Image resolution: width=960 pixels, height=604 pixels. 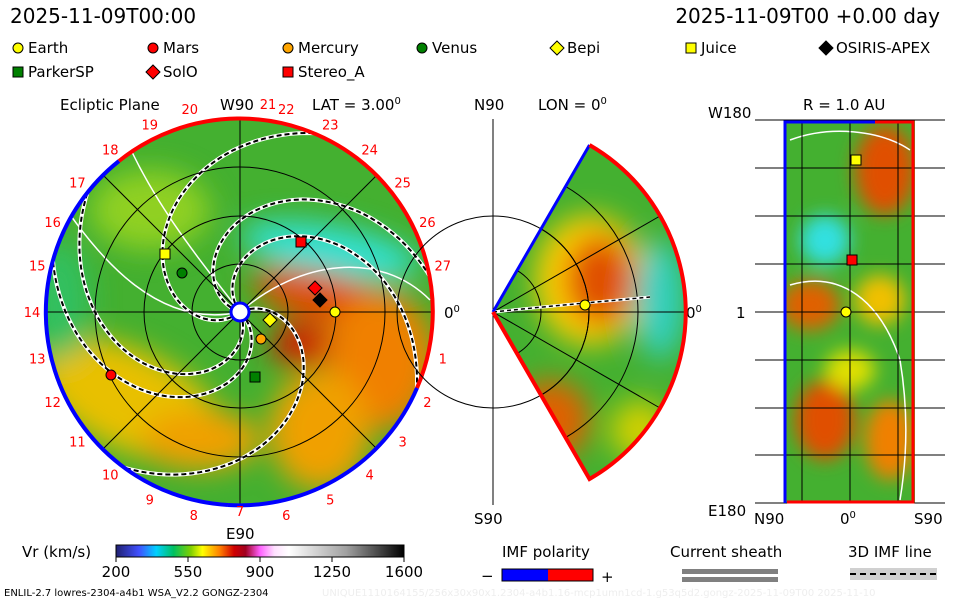 I want to click on lat-label: LAT = 3.000, so click(x=356, y=105).